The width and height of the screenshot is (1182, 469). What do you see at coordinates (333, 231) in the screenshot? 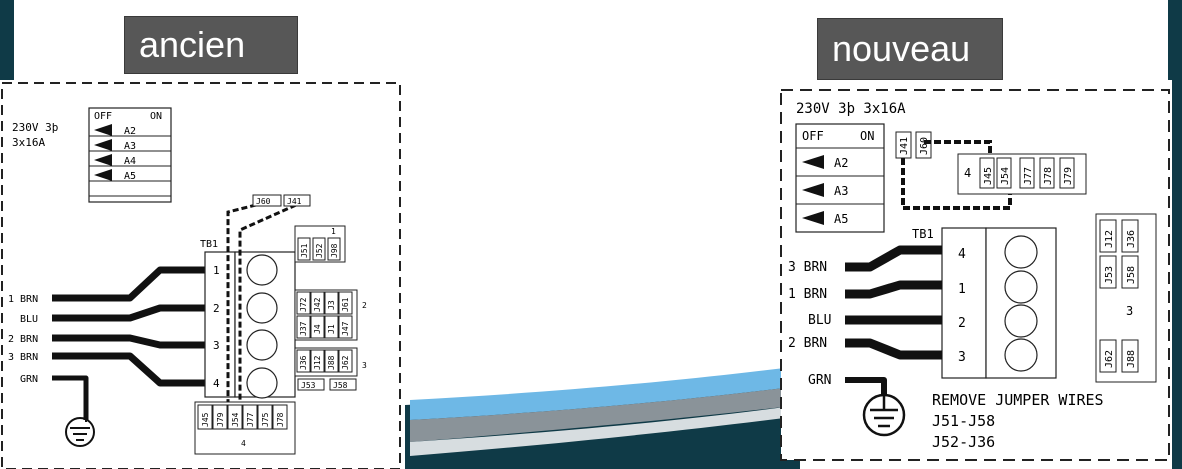
I see `old-group1-label: 1` at bounding box center [333, 231].